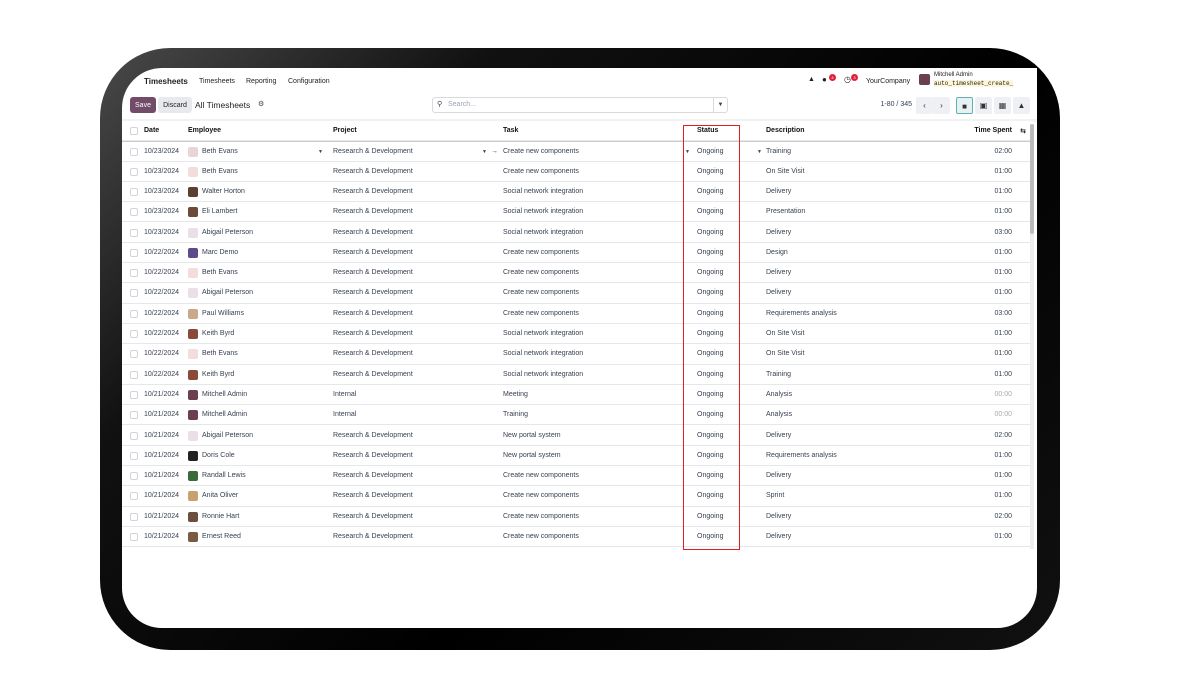 This screenshot has width=1200, height=697. Describe the element at coordinates (775, 496) in the screenshot. I see `description-cell: Sprint` at that location.